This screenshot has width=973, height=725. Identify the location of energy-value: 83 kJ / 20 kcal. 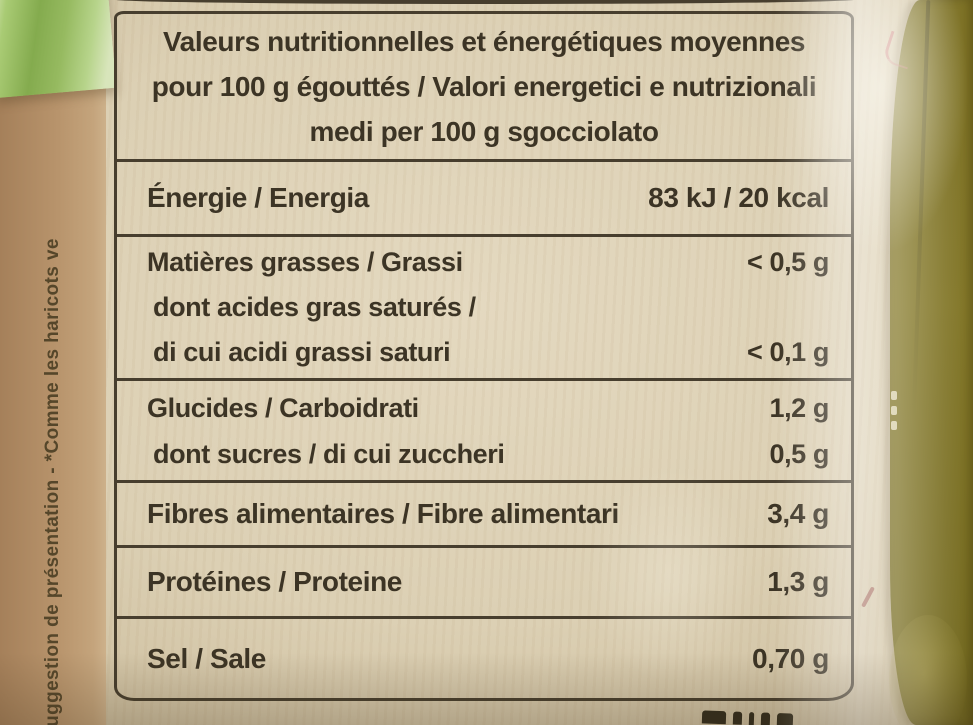
(738, 197).